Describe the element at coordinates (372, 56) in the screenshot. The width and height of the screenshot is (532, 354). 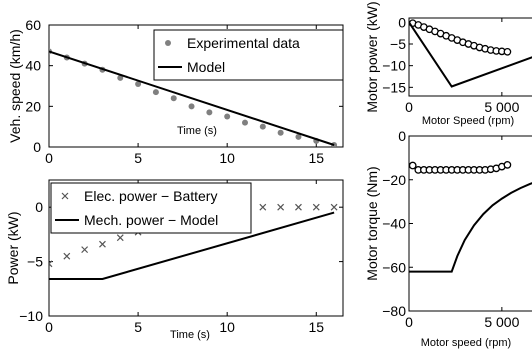
I see `y-axis-label: Motor power (kW)` at that location.